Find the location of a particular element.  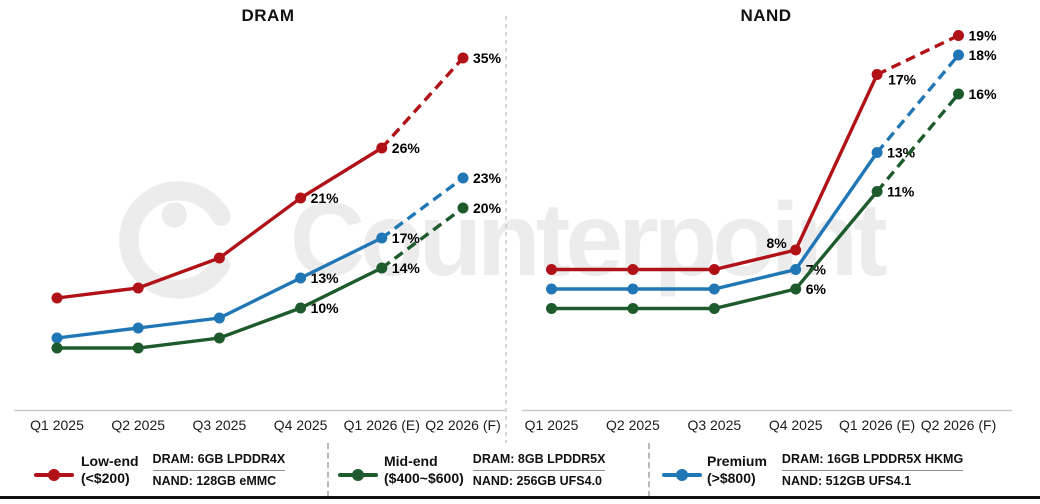

legend-nand-spec: NAND: 128GB eMMC is located at coordinates (214, 480).